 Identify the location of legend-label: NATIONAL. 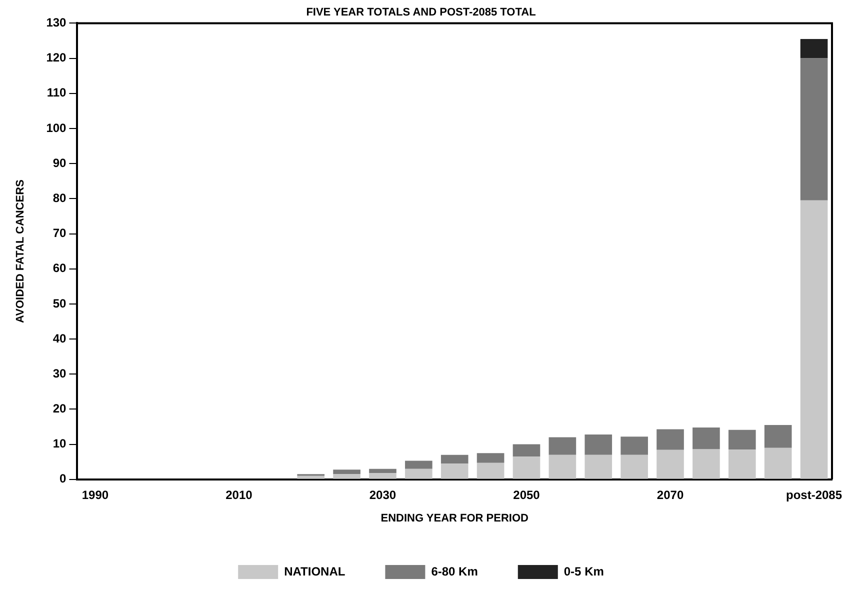
(315, 571).